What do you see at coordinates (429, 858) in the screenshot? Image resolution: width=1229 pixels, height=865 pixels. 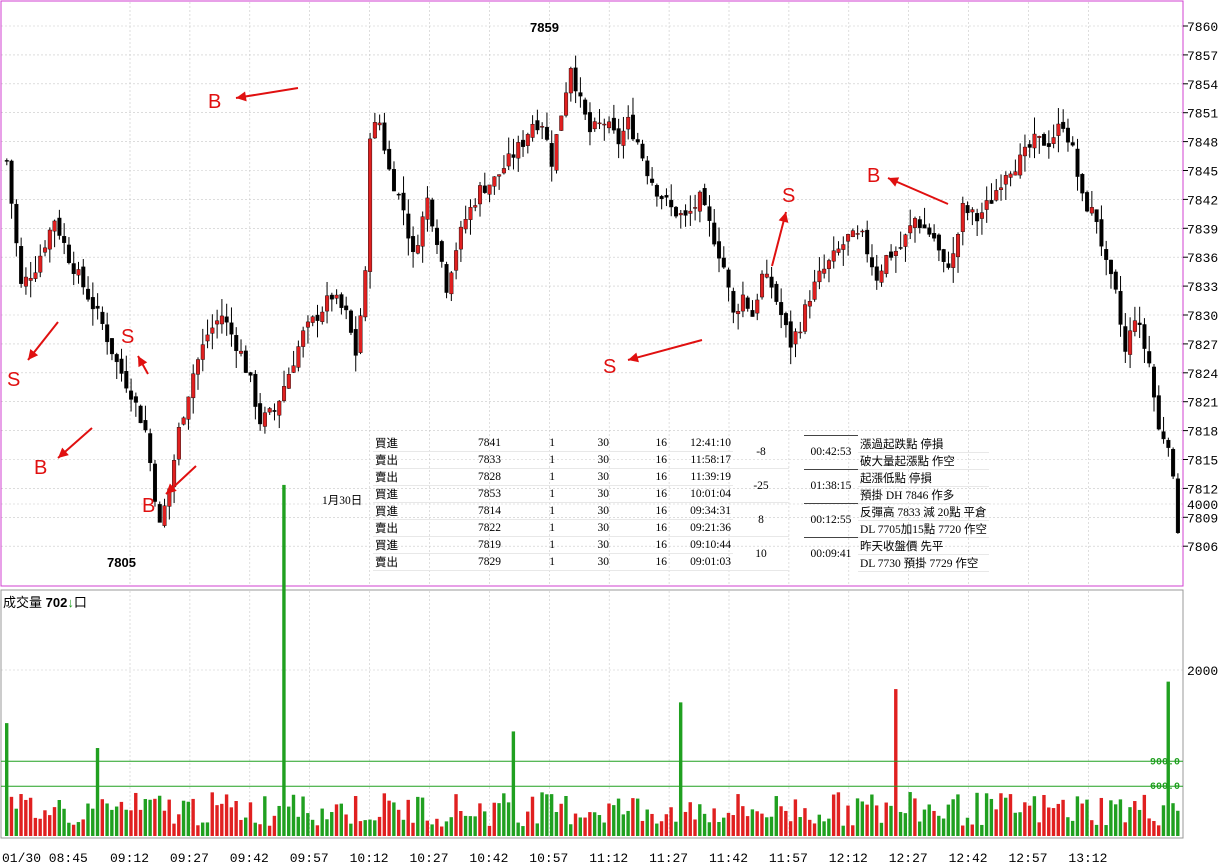 I see `time-tick-label: 10:27` at bounding box center [429, 858].